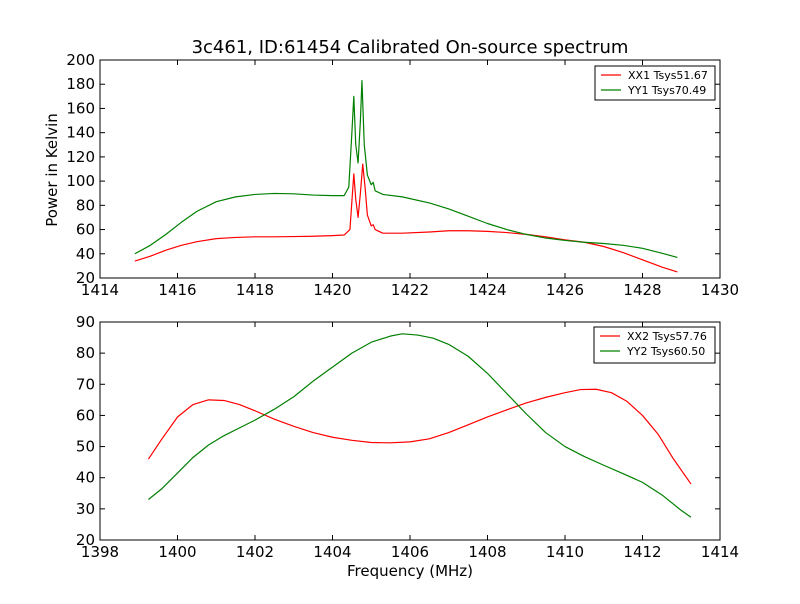 This screenshot has height=604, width=800. I want to click on x-tick-label: 1430, so click(720, 290).